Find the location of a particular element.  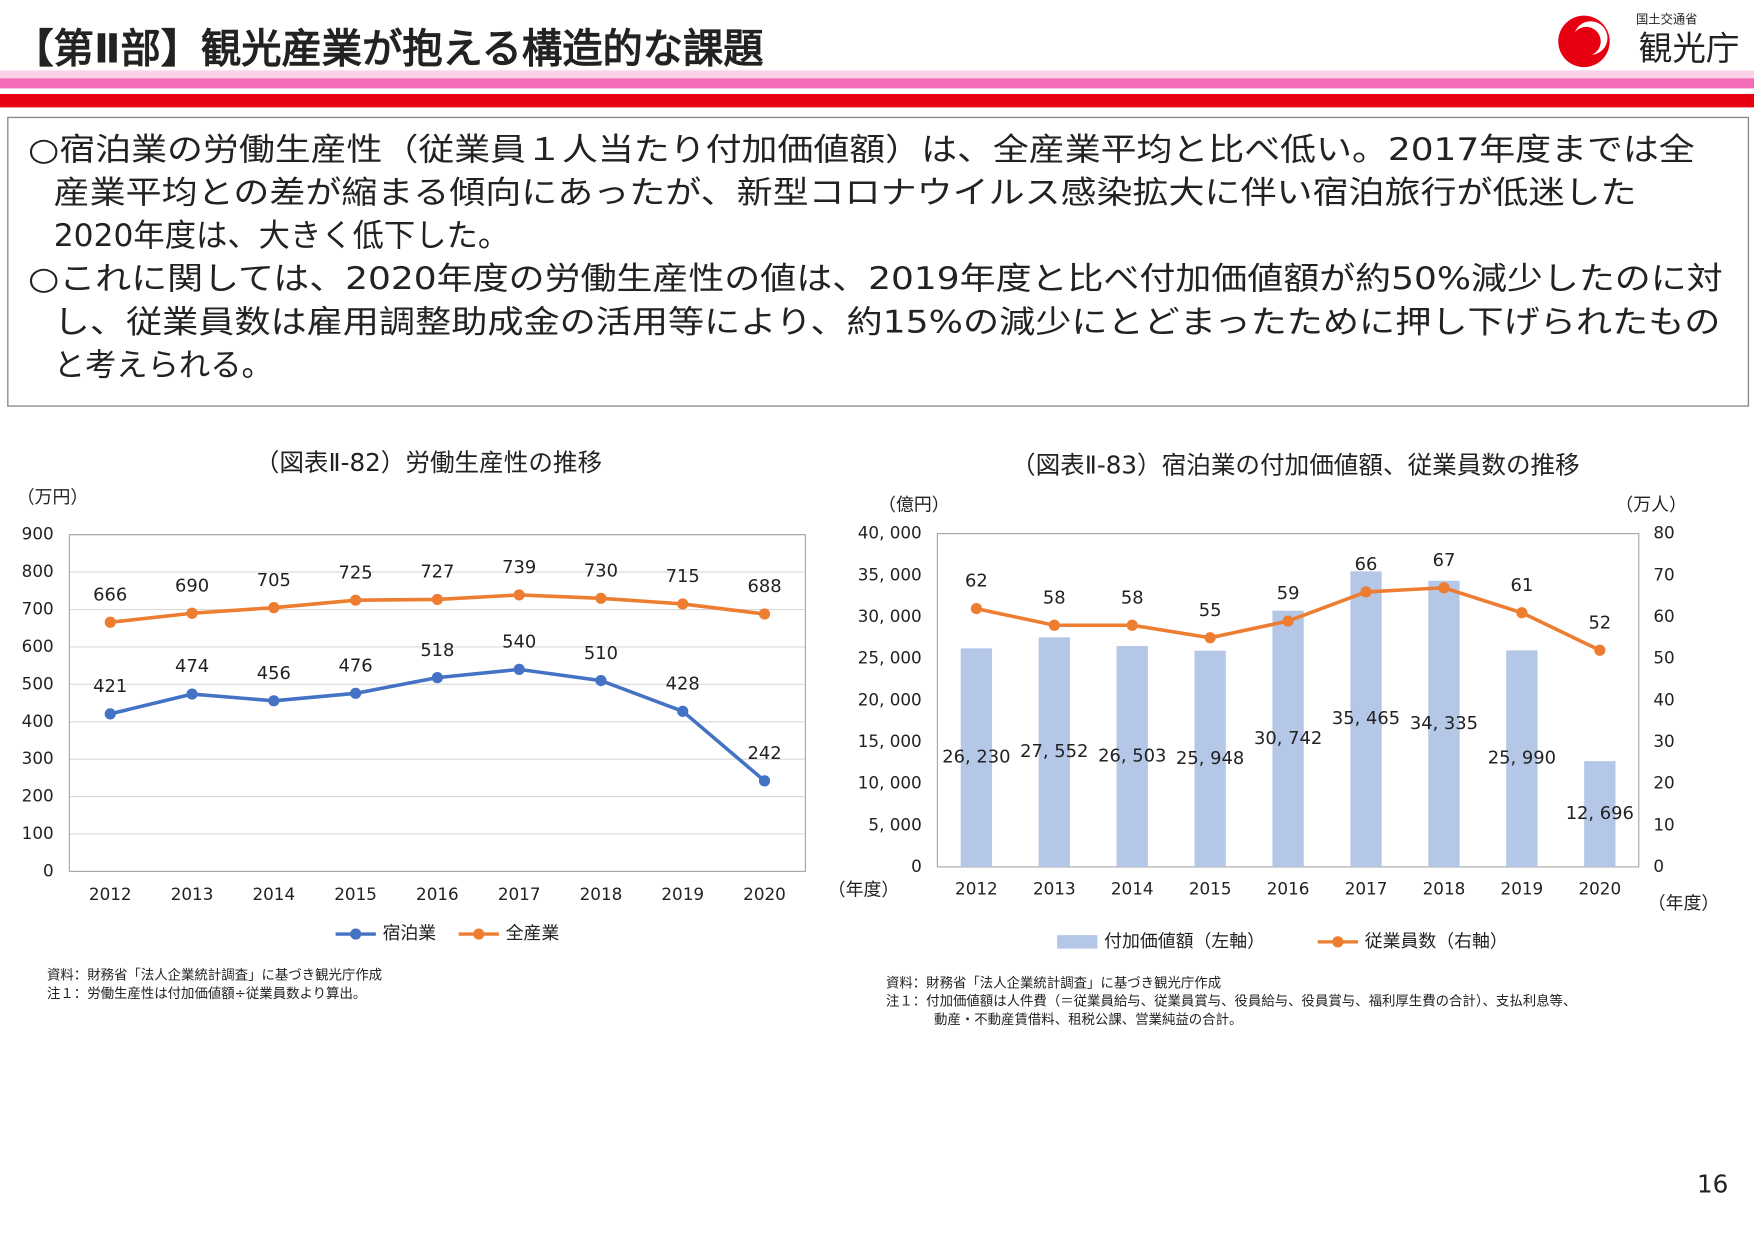

legend-label: 付加価値額（左軸） is located at coordinates (1184, 941).